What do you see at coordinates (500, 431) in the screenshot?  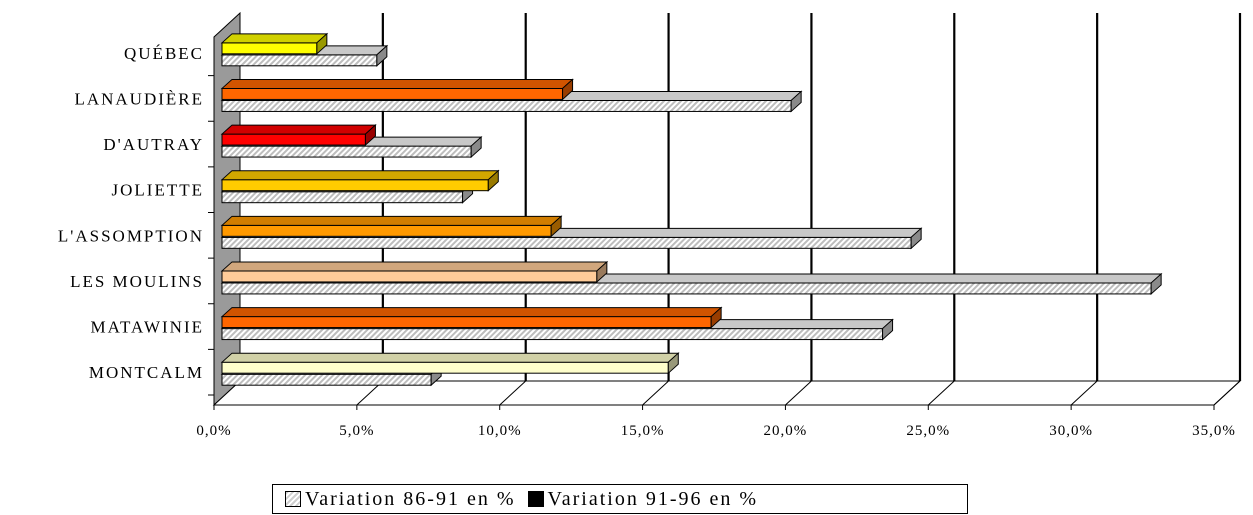 I see `x-tick-label: 10,0%` at bounding box center [500, 431].